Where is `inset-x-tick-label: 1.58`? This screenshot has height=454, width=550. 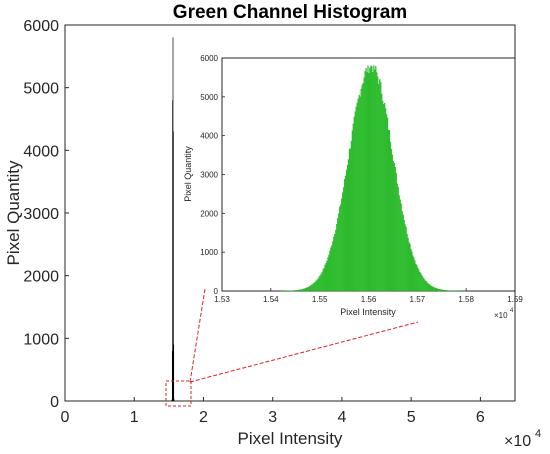 inset-x-tick-label: 1.58 is located at coordinates (466, 299).